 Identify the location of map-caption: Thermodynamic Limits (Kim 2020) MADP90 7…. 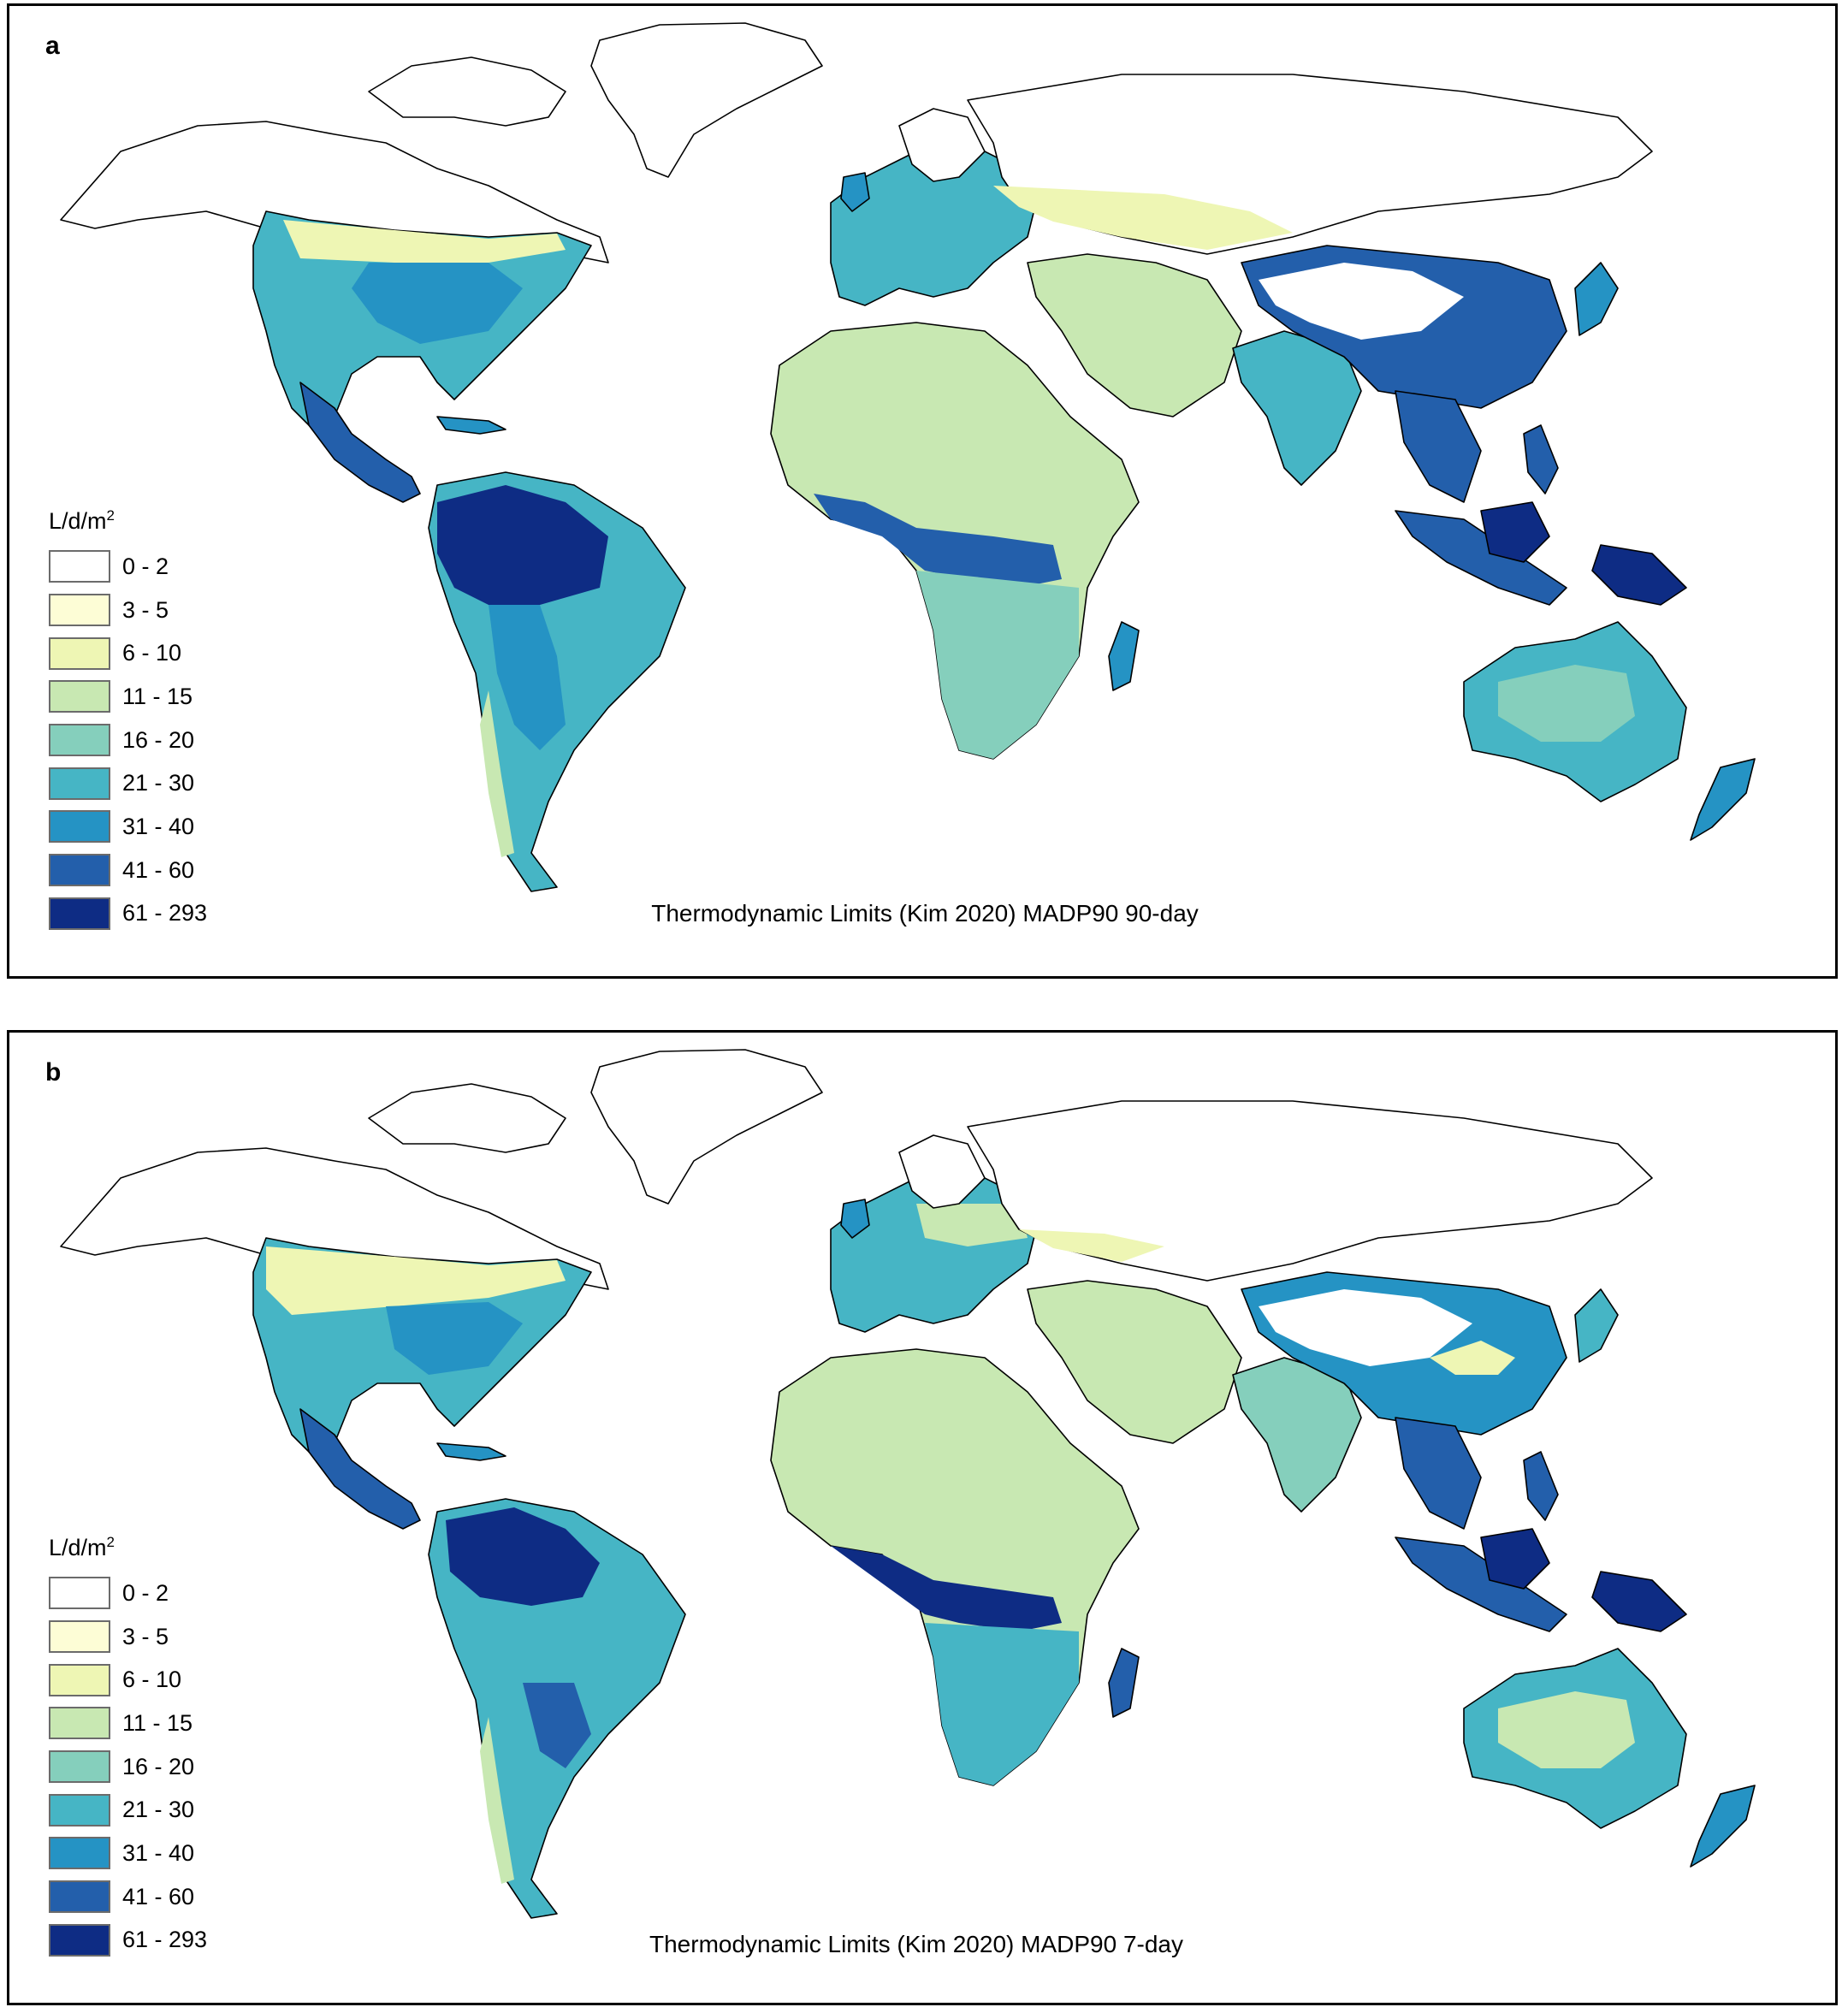
(916, 1944).